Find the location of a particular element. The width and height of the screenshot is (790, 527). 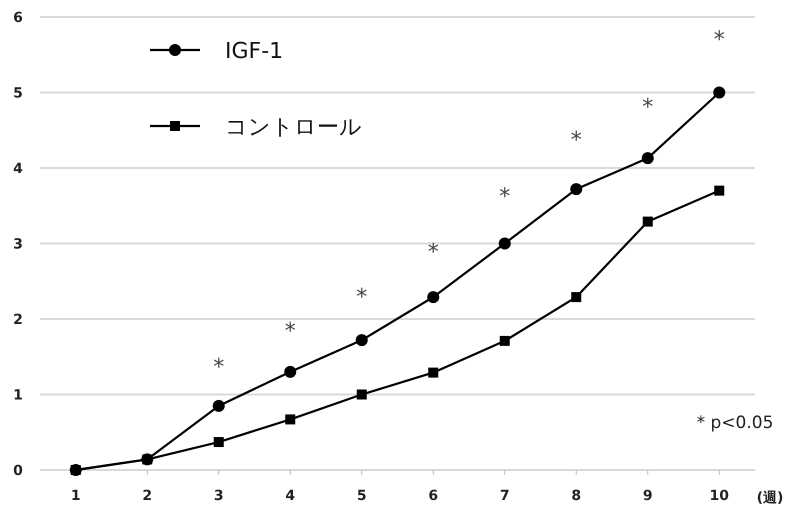

y-tick-label: 6 is located at coordinates (18, 18).